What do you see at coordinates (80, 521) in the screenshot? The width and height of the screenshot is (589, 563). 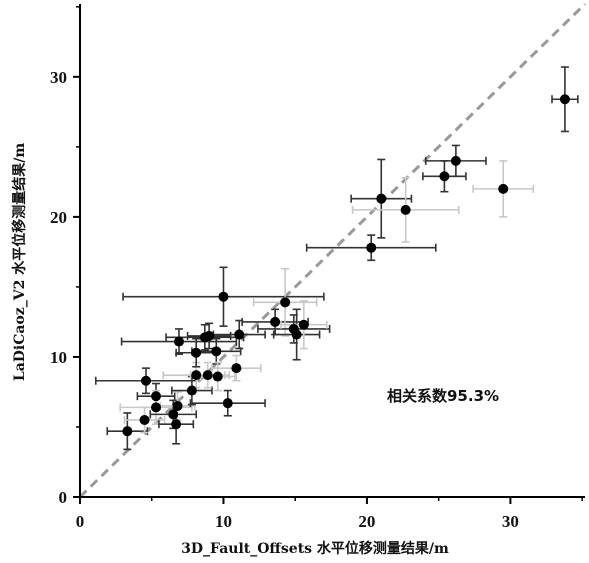 I see `x-tick-label: 0` at bounding box center [80, 521].